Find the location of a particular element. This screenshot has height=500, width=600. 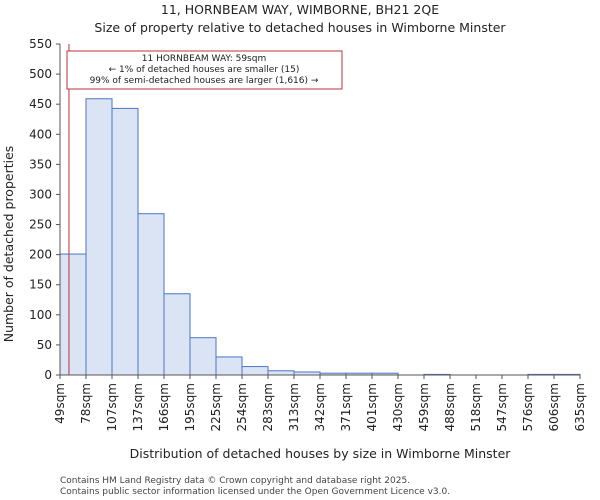

histogram-bar-166sqm is located at coordinates (177, 334).